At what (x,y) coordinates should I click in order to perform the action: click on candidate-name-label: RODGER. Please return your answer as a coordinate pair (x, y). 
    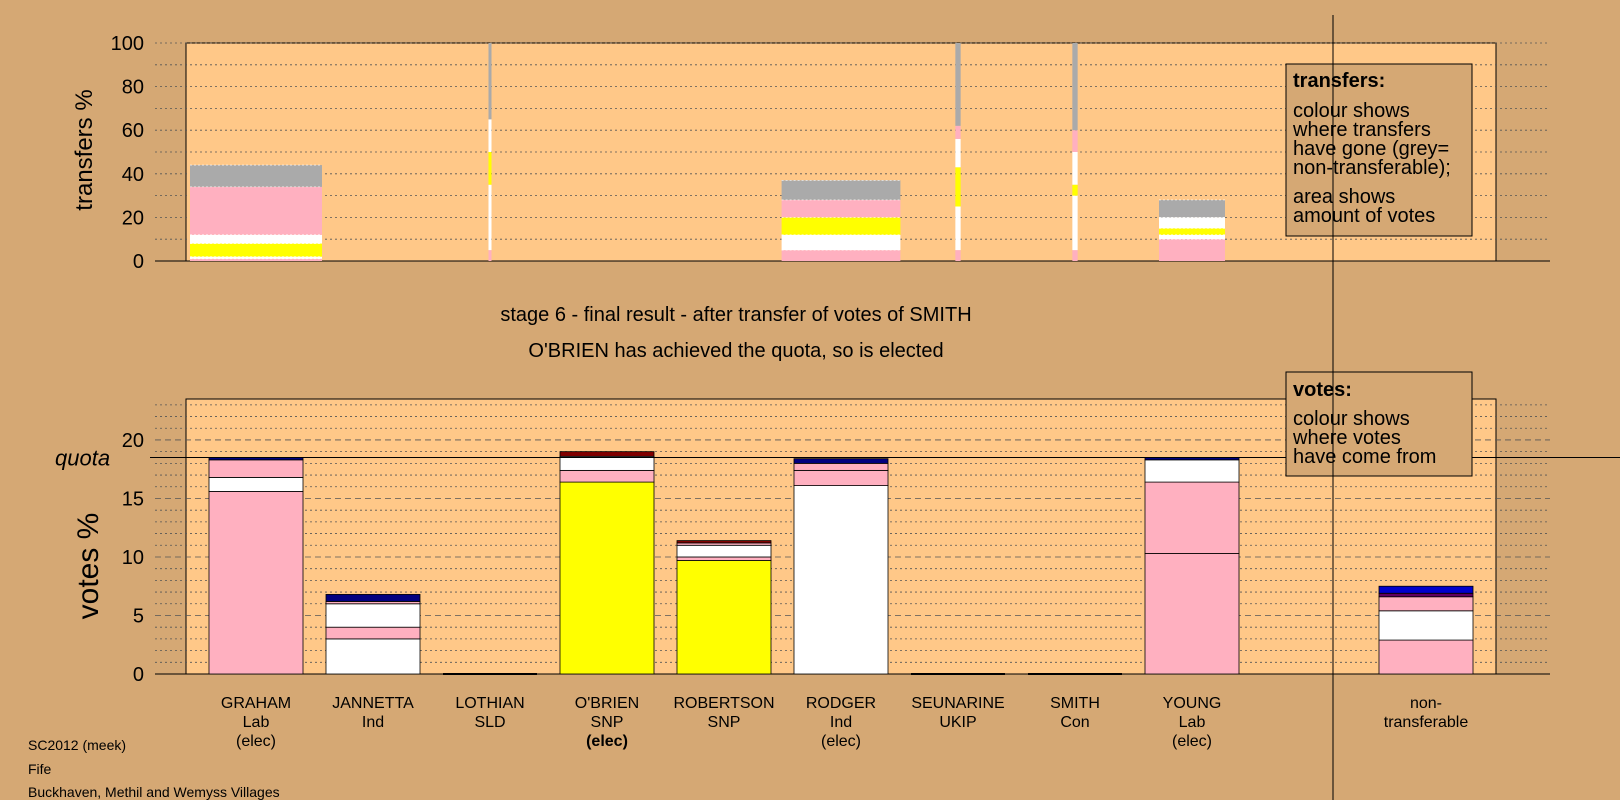
    Looking at the image, I should click on (841, 703).